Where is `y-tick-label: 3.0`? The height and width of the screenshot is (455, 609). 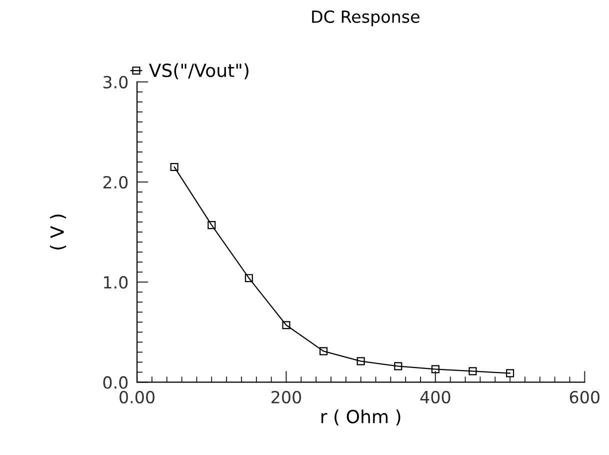 y-tick-label: 3.0 is located at coordinates (115, 82).